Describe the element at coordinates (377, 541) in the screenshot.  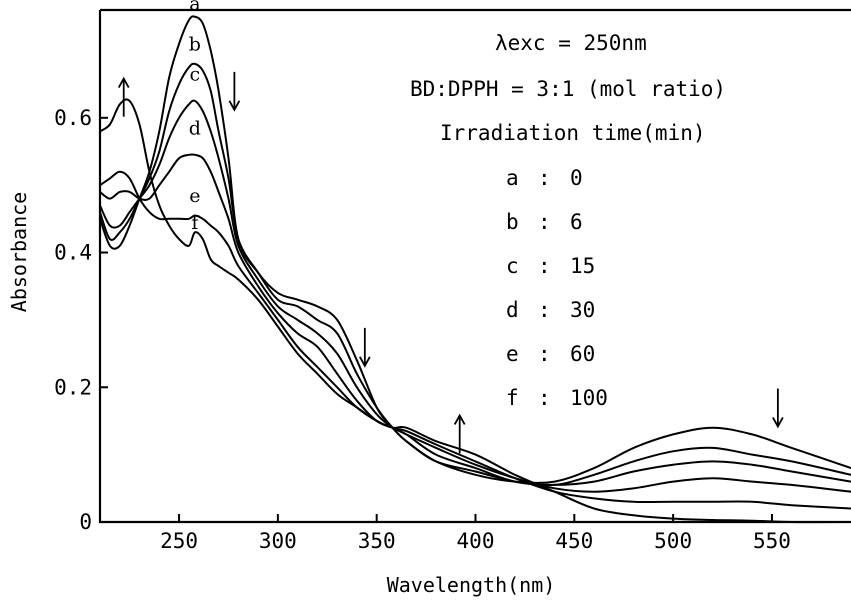
I see `x-tick-label: 350` at that location.